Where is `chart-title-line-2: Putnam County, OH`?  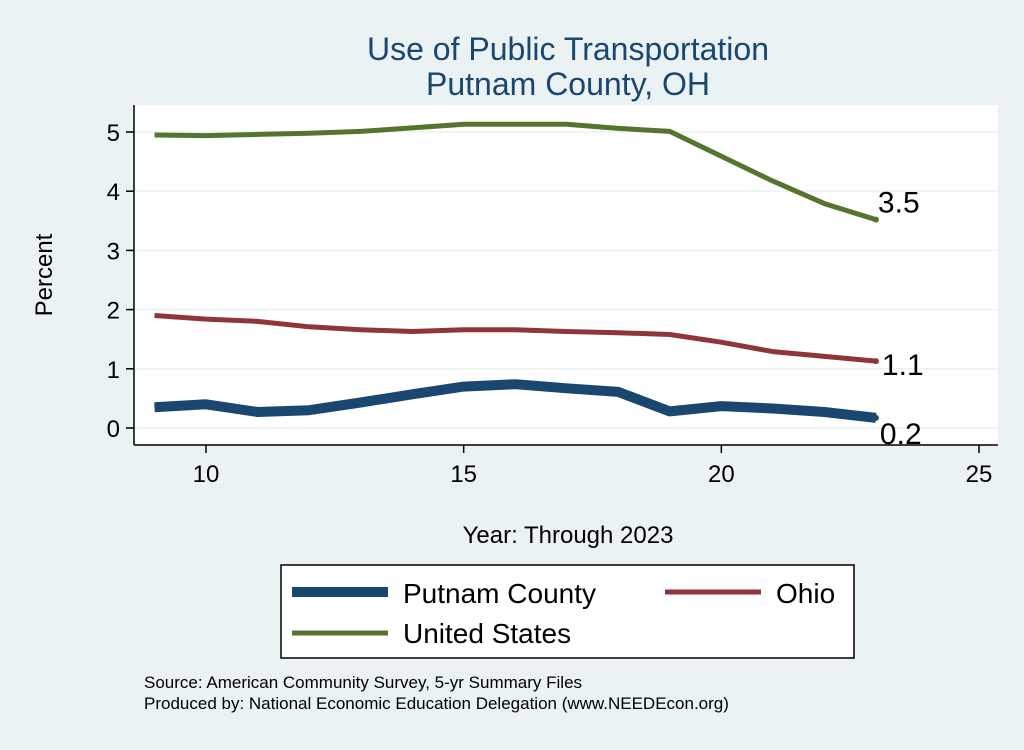
chart-title-line-2: Putnam County, OH is located at coordinates (568, 84).